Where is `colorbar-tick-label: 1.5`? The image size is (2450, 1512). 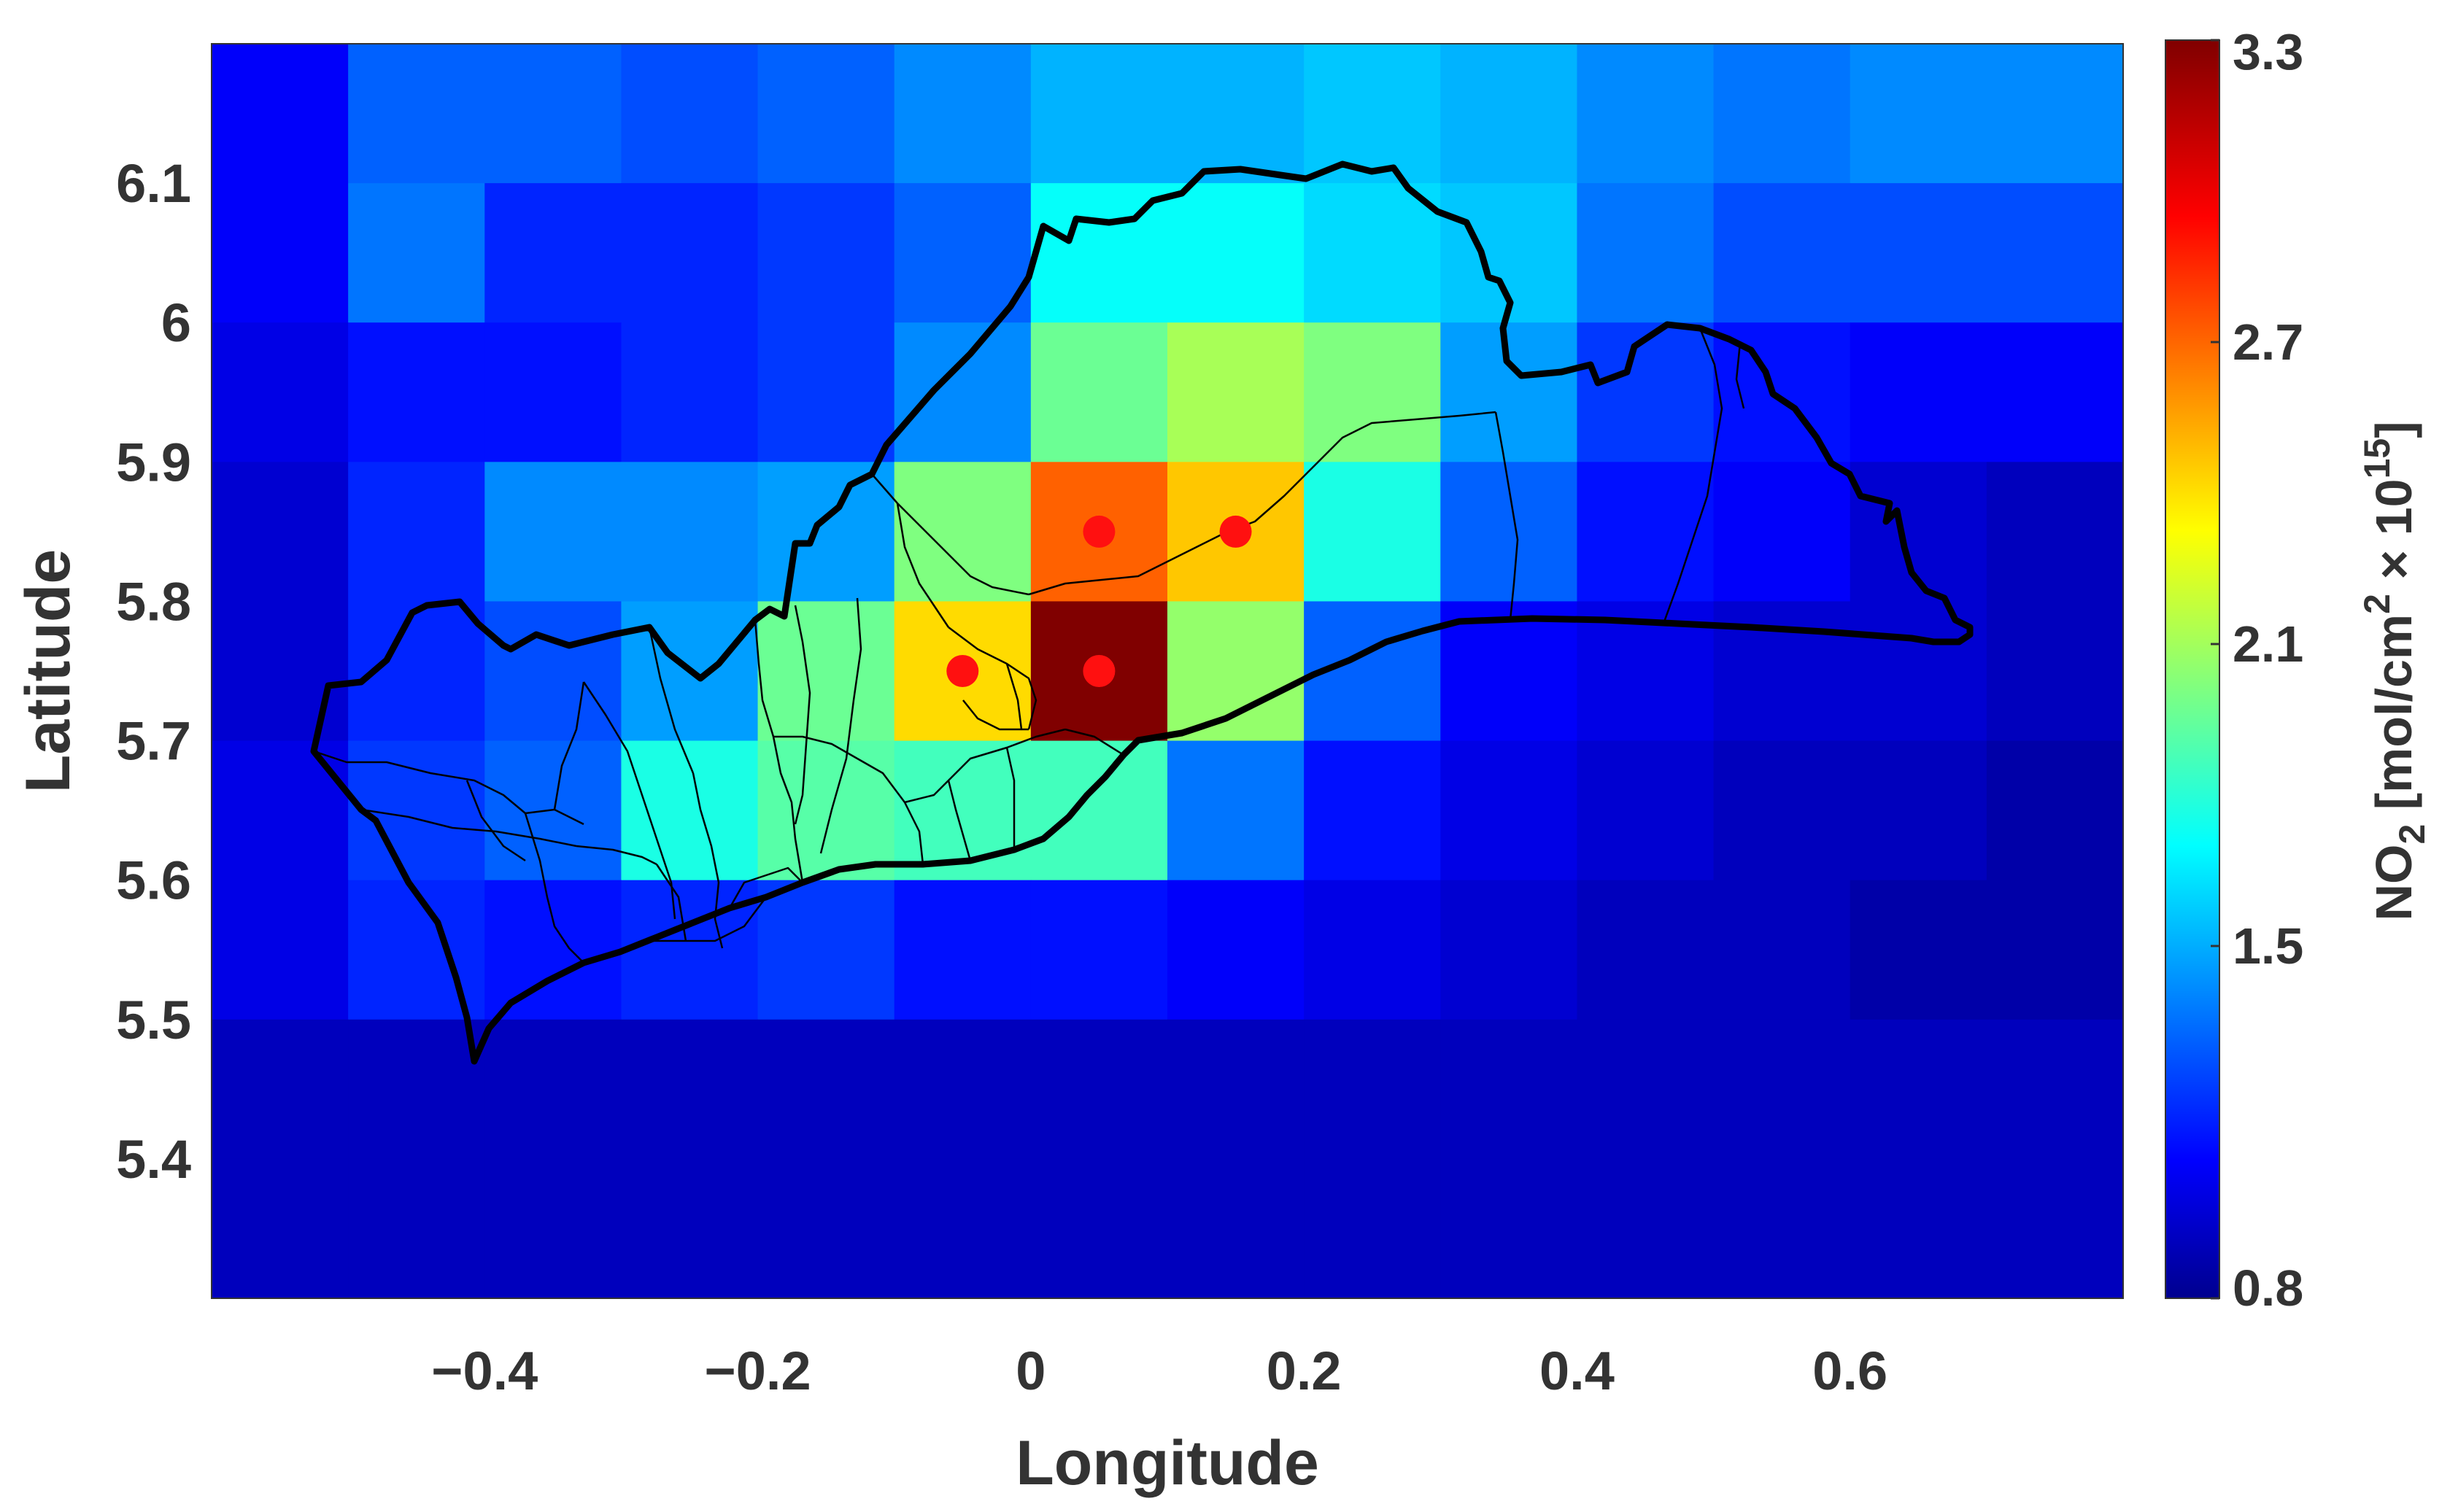
colorbar-tick-label: 1.5 is located at coordinates (2268, 946).